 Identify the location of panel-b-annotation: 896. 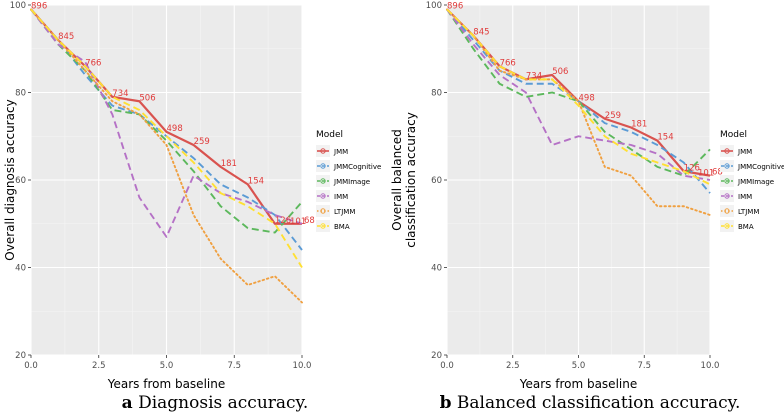
(455, 6).